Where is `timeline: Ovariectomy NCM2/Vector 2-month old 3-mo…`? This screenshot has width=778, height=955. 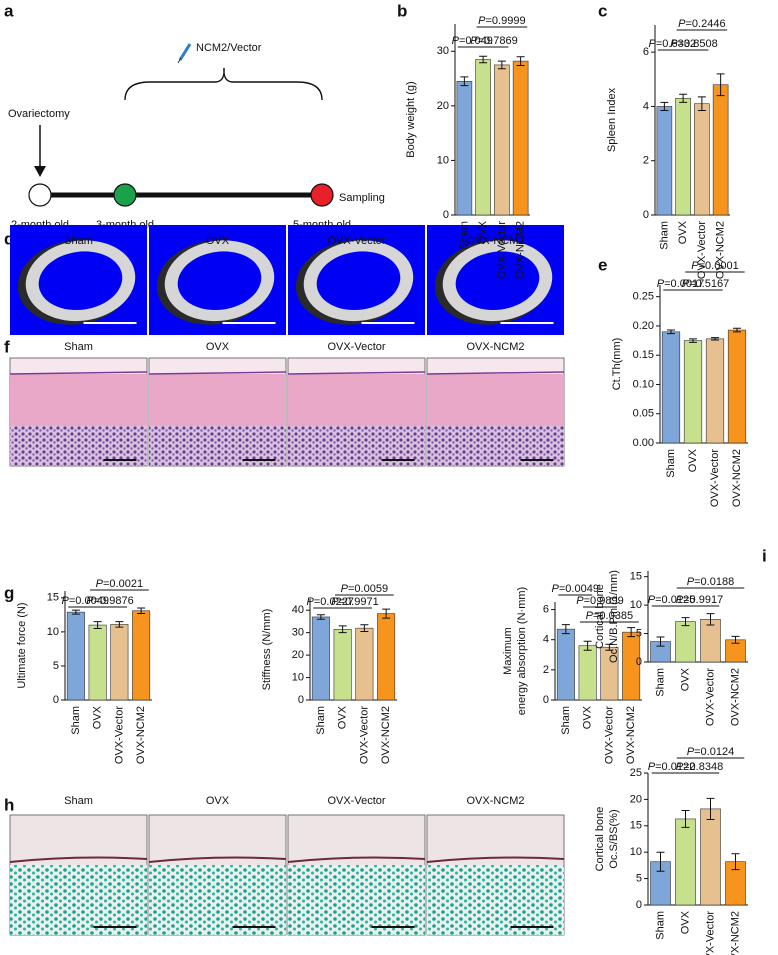 timeline: Ovariectomy NCM2/Vector 2-month old 3-mo… is located at coordinates (196, 136).